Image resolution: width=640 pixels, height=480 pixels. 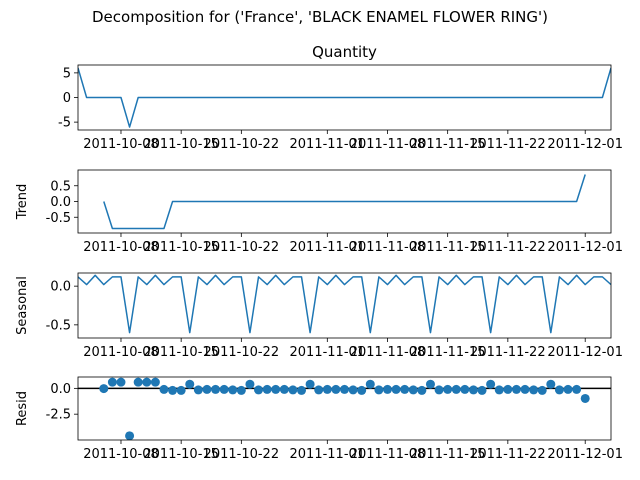 I want to click on subplot-title: Quantity, so click(x=344, y=52).